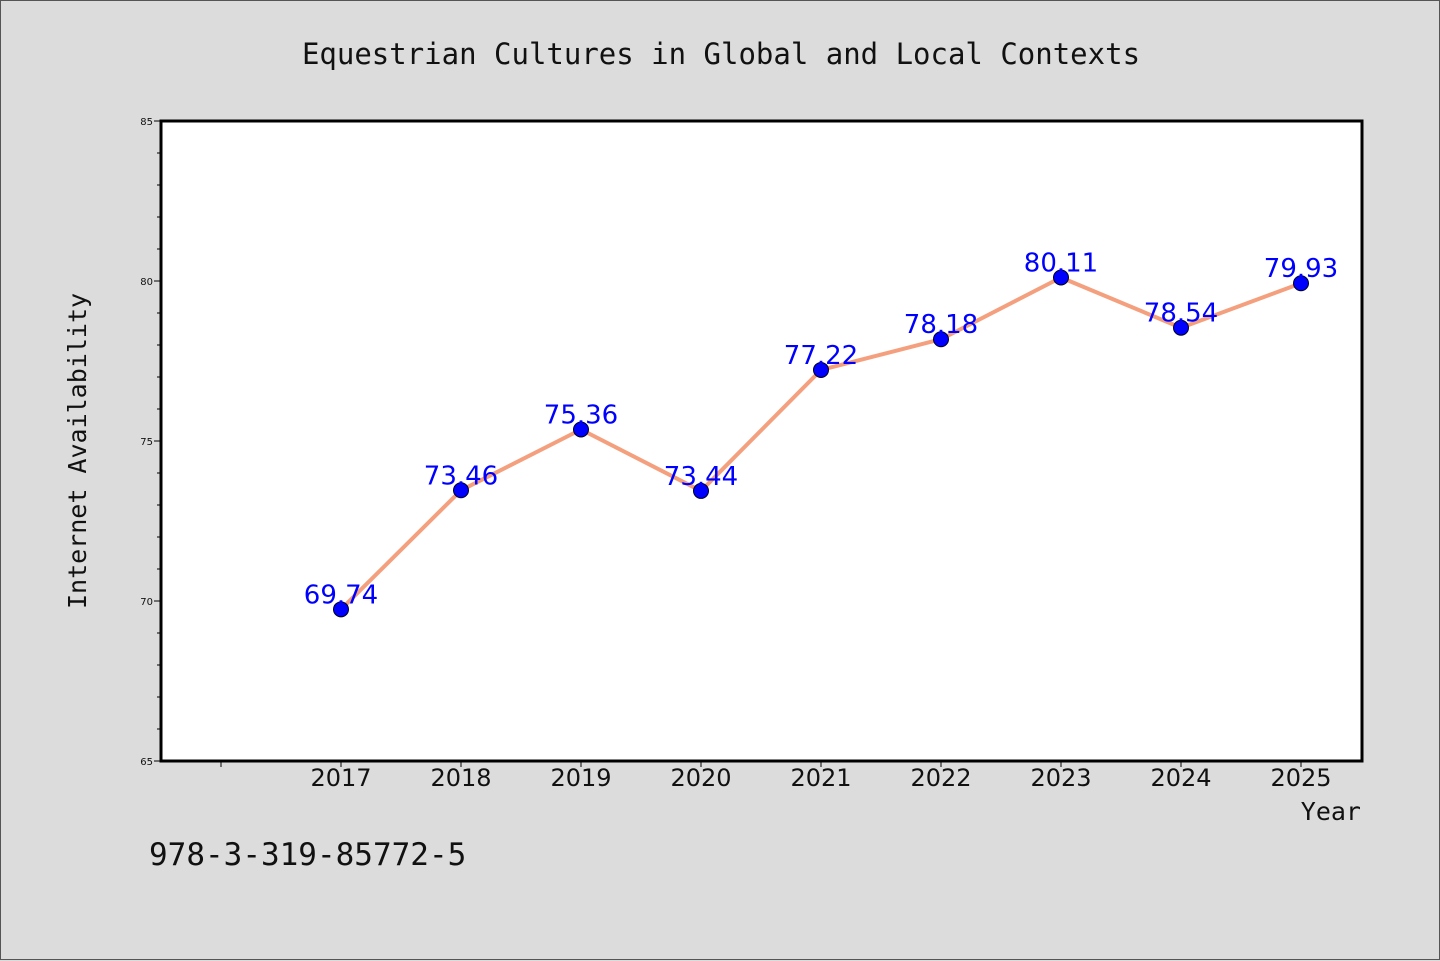 This screenshot has height=961, width=1440. Describe the element at coordinates (1331, 811) in the screenshot. I see `x-axis-title: Year` at that location.